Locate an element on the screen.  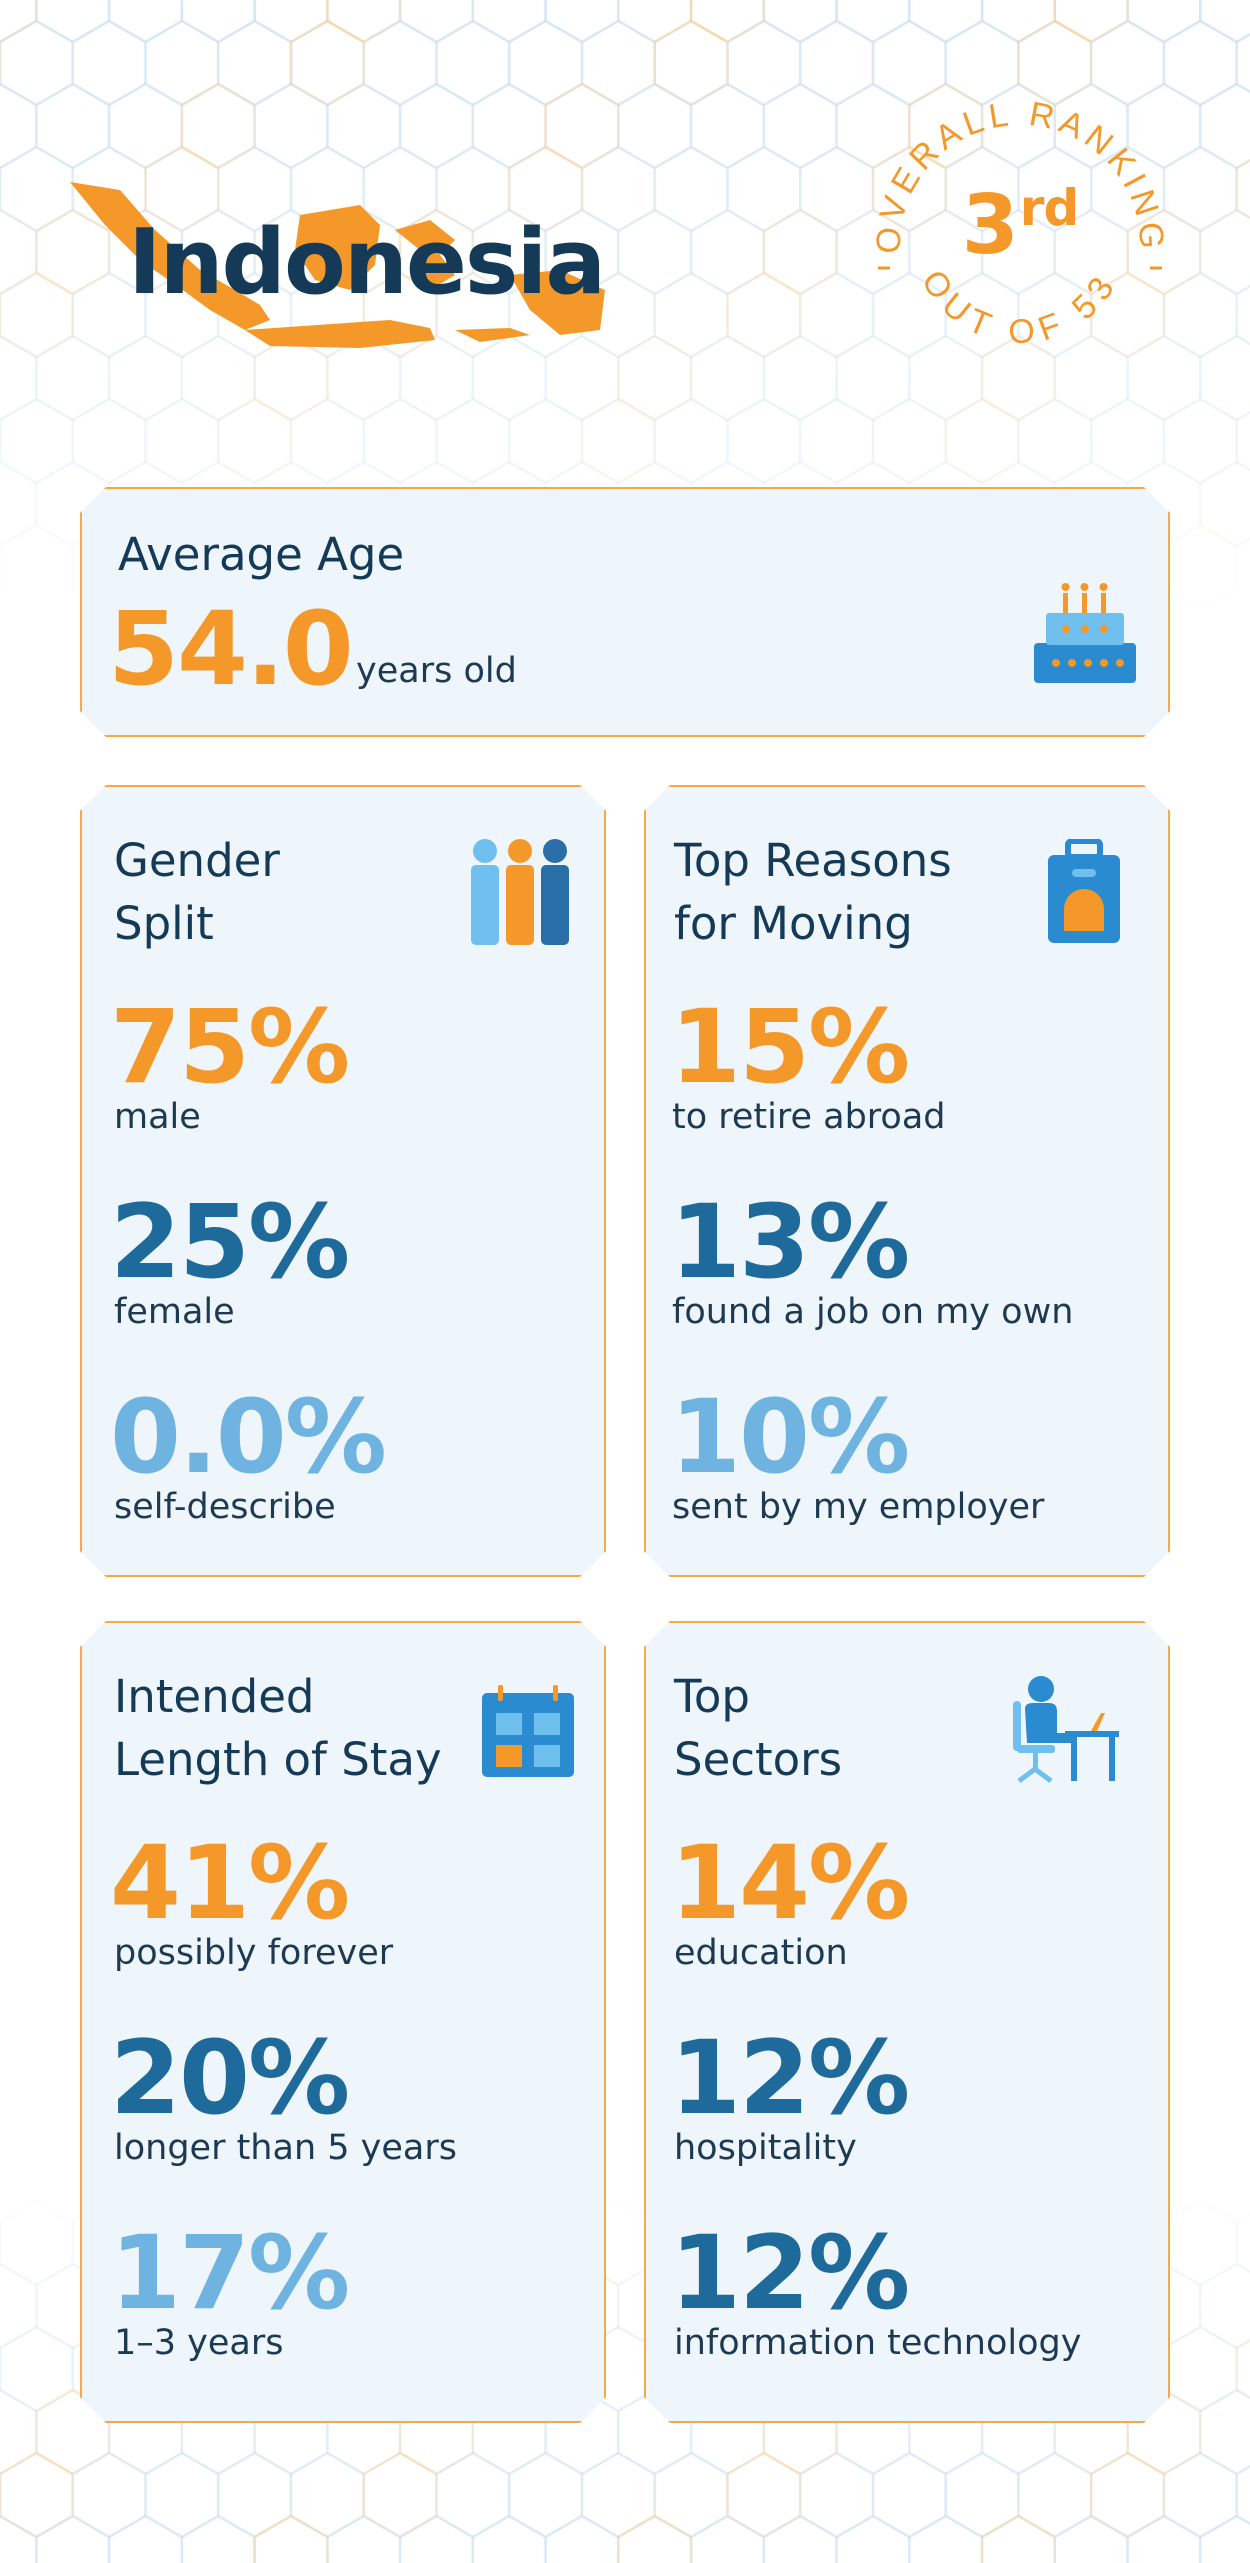
ranking-badge: OVERALL RANKING OUT OF 53 3rd is located at coordinates (1020, 235).